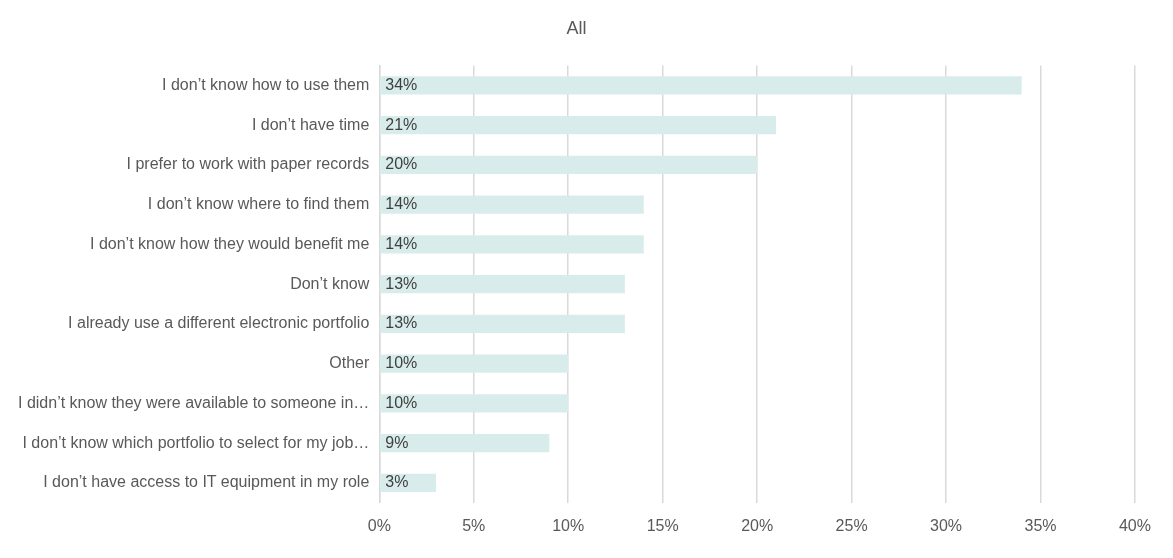  Describe the element at coordinates (206, 482) in the screenshot. I see `y-tick-label: I don’t have access to IT equipment in my role` at that location.